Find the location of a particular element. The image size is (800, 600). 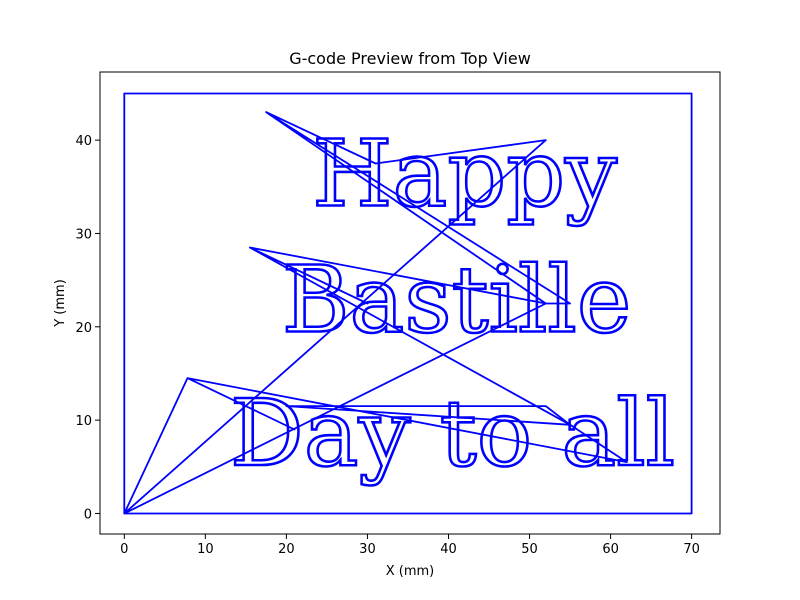

x-tick-label: 60 is located at coordinates (610, 549).